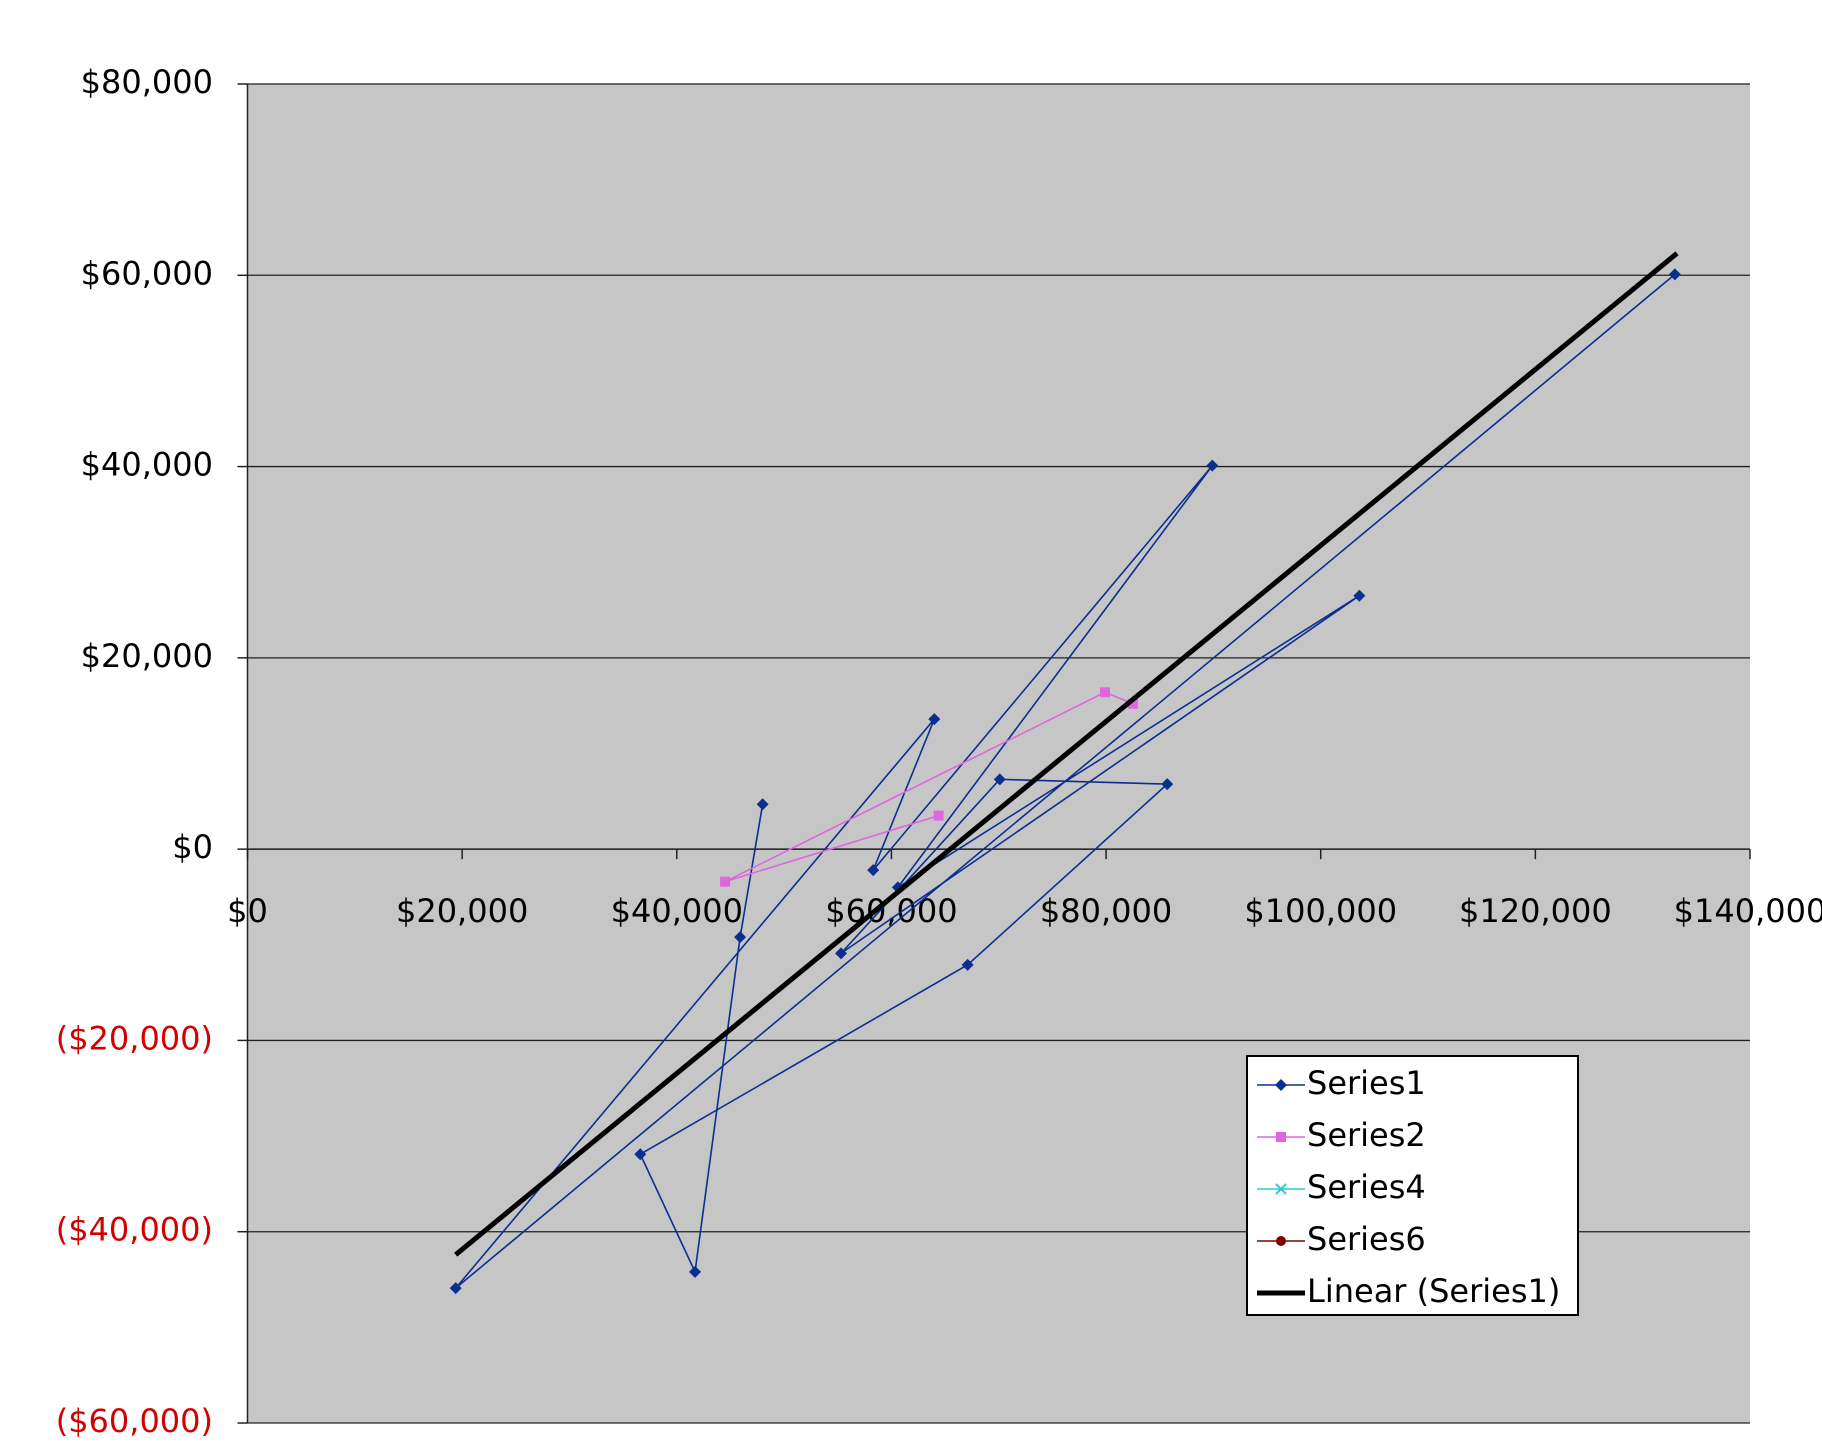 This screenshot has height=1455, width=1822. What do you see at coordinates (1748, 911) in the screenshot?
I see `x-tick-label: $140,000` at bounding box center [1748, 911].